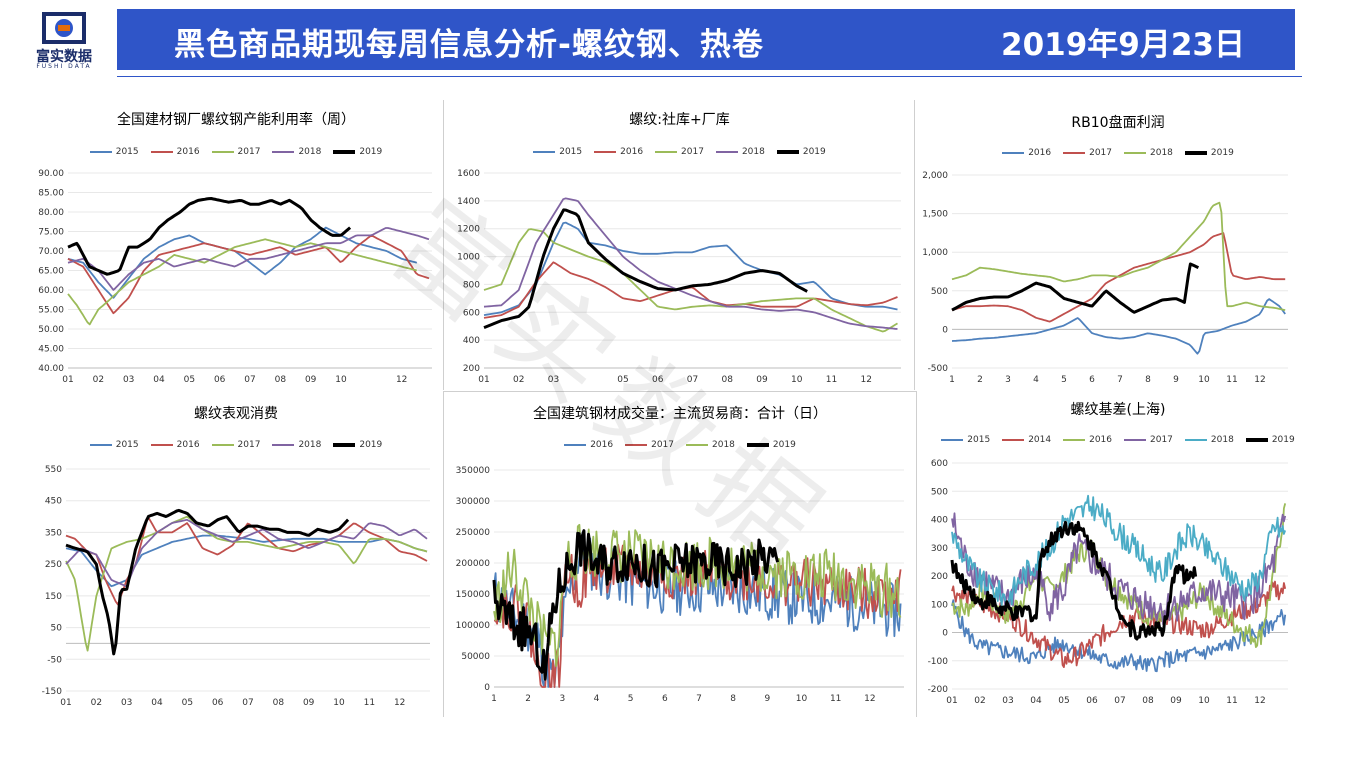 This screenshot has height=759, width=1350. Describe the element at coordinates (1026, 440) in the screenshot. I see `legend-item: 2014` at that location.